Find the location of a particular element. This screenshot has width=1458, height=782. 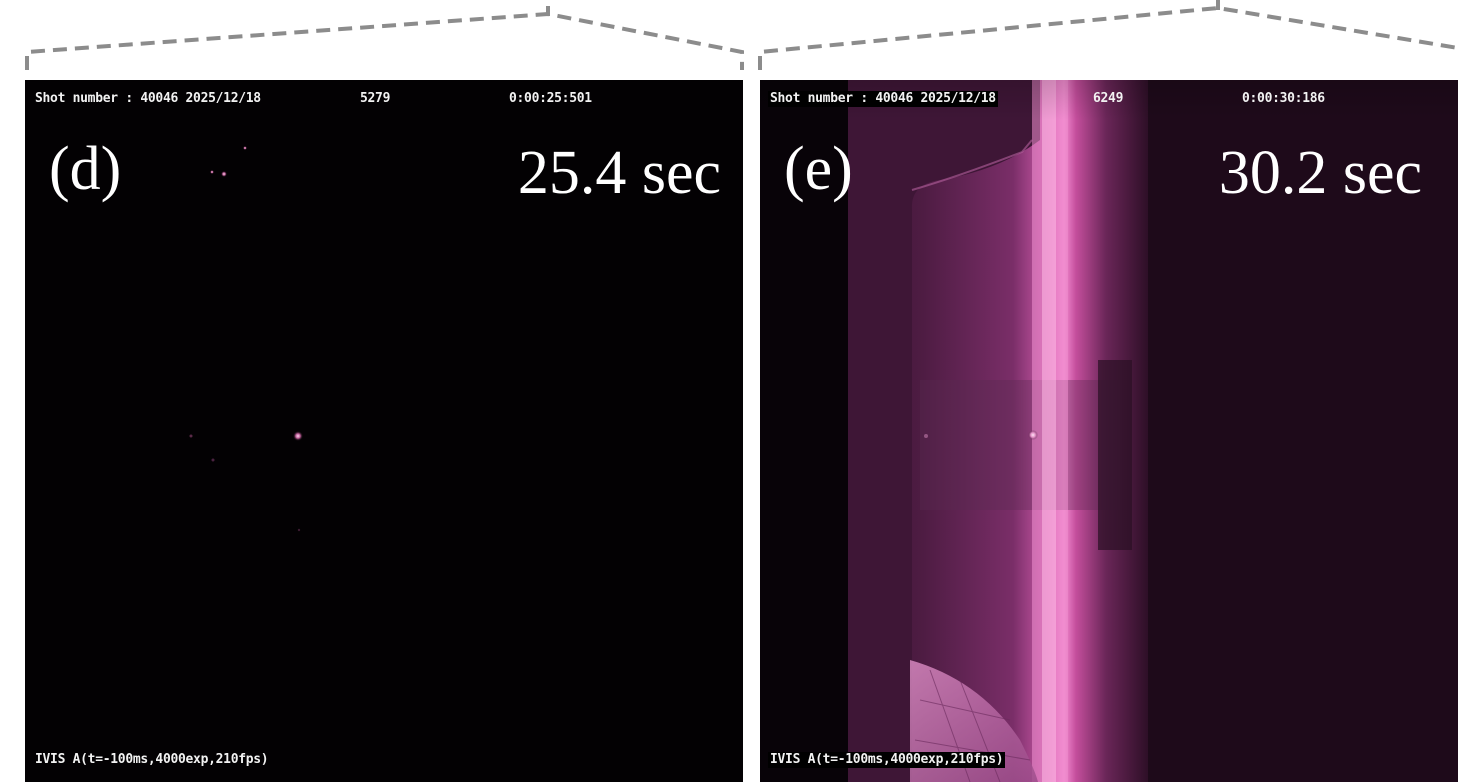

callout-line-d is located at coordinates (384, 40).